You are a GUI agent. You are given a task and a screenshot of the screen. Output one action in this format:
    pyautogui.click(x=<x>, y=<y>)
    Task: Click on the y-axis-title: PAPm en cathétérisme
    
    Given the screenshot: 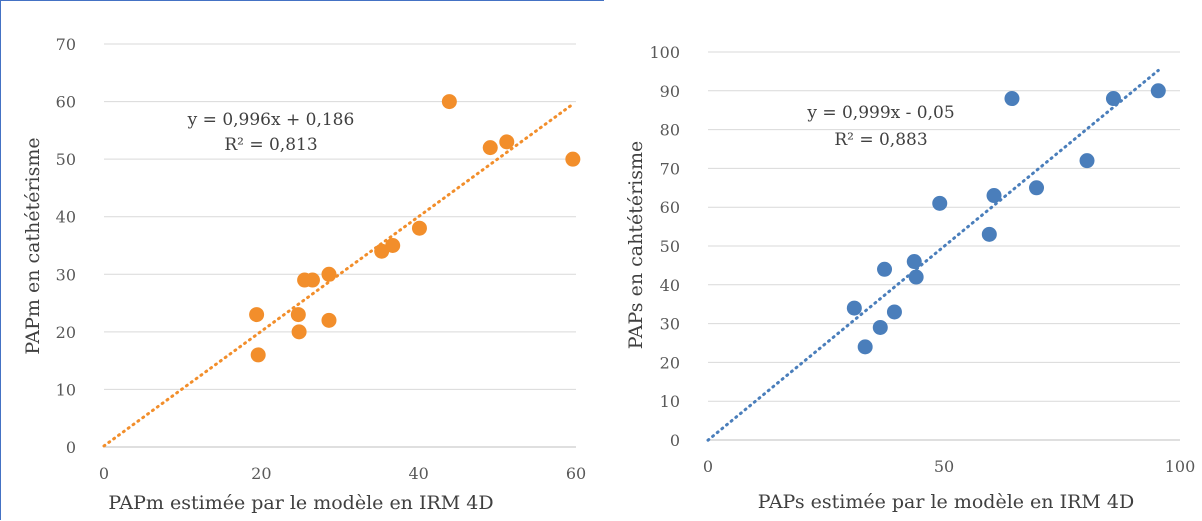 What is the action you would take?
    pyautogui.click(x=33, y=245)
    